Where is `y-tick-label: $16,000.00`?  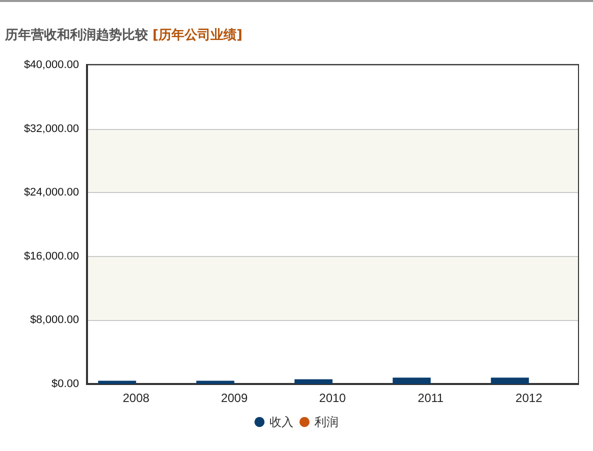 y-tick-label: $16,000.00 is located at coordinates (51, 256).